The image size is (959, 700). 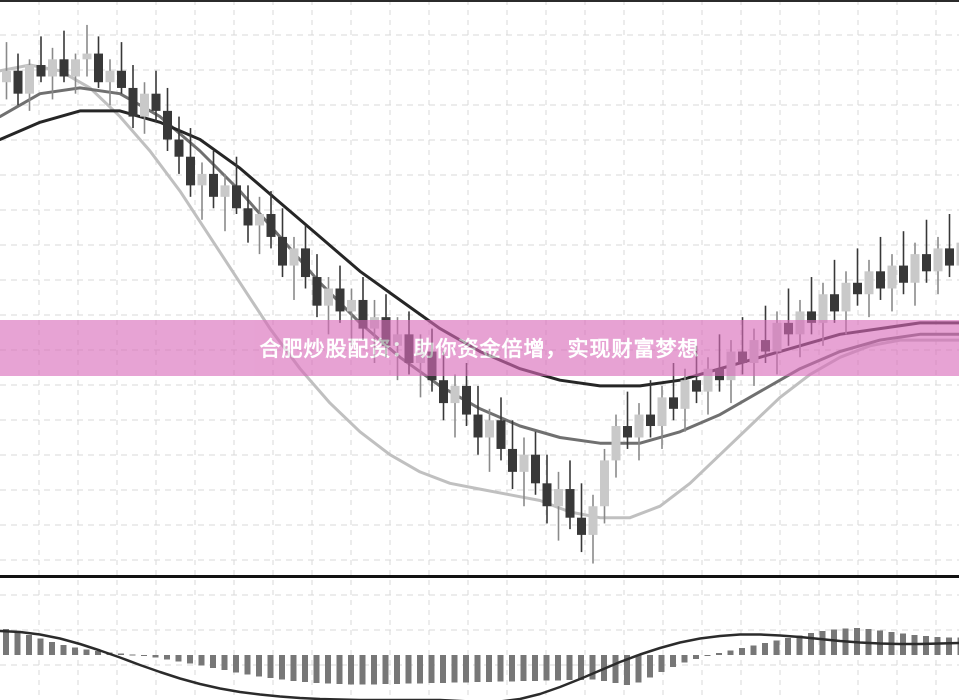 I want to click on panel-separator, so click(x=479, y=576).